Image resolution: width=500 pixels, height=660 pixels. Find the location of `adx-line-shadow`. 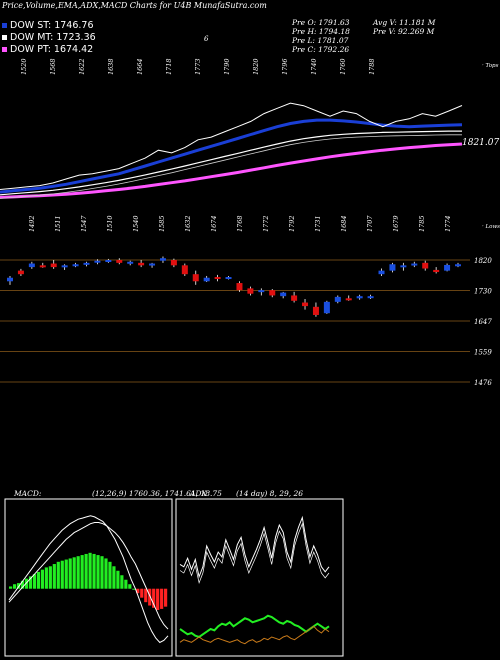

adx-line-shadow is located at coordinates (254, 553).